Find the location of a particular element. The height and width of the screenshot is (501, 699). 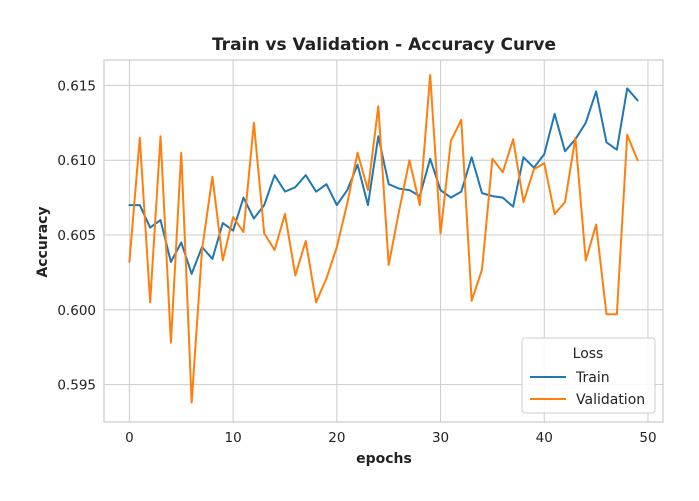

x-tick-label: 40 is located at coordinates (544, 438).